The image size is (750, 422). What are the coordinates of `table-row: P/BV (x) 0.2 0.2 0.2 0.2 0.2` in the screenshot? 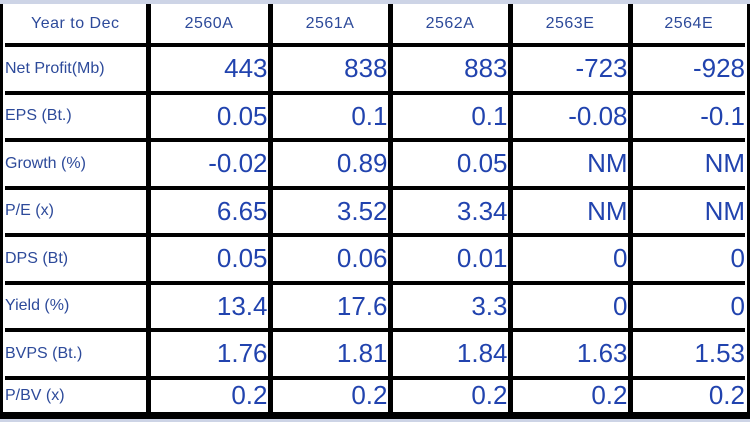 It's located at (375, 394).